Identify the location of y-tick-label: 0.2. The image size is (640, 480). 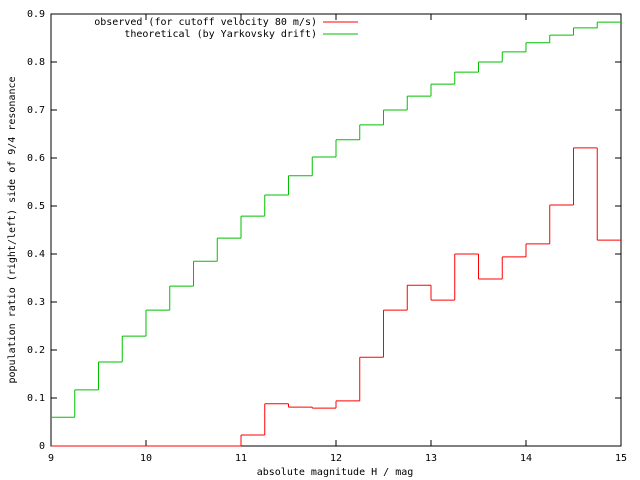
(36, 350).